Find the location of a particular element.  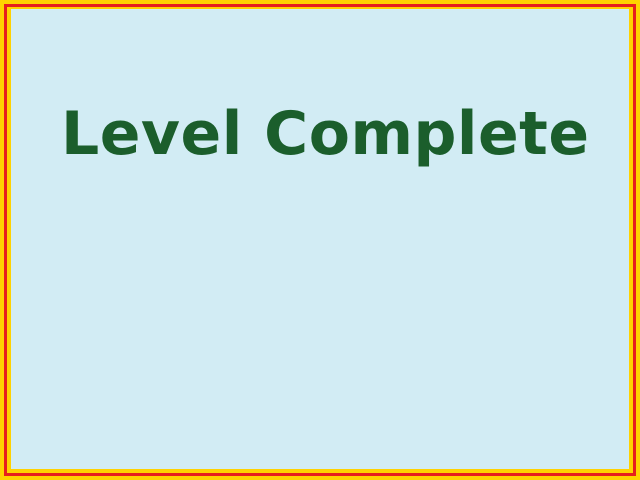

level-complete-title: Level Complete is located at coordinates (325, 134).